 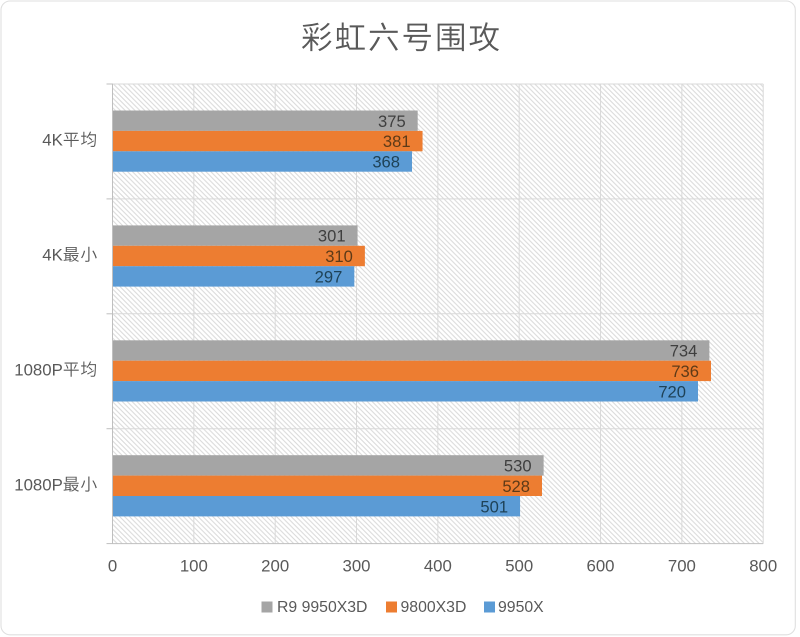 I want to click on svg-text: 400, so click(x=438, y=566).